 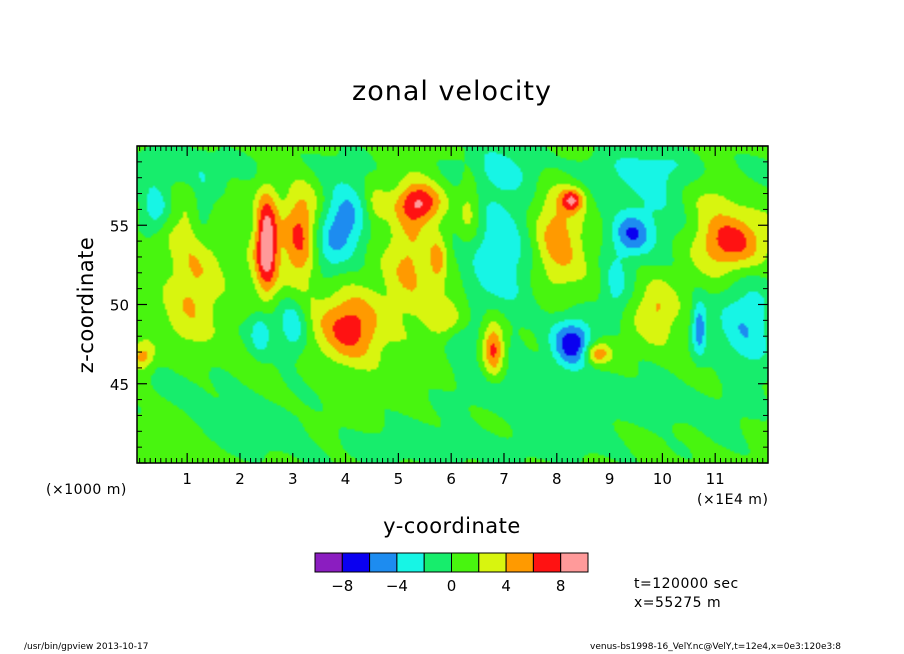 What do you see at coordinates (451, 479) in the screenshot?
I see `x-tick-label: 6` at bounding box center [451, 479].